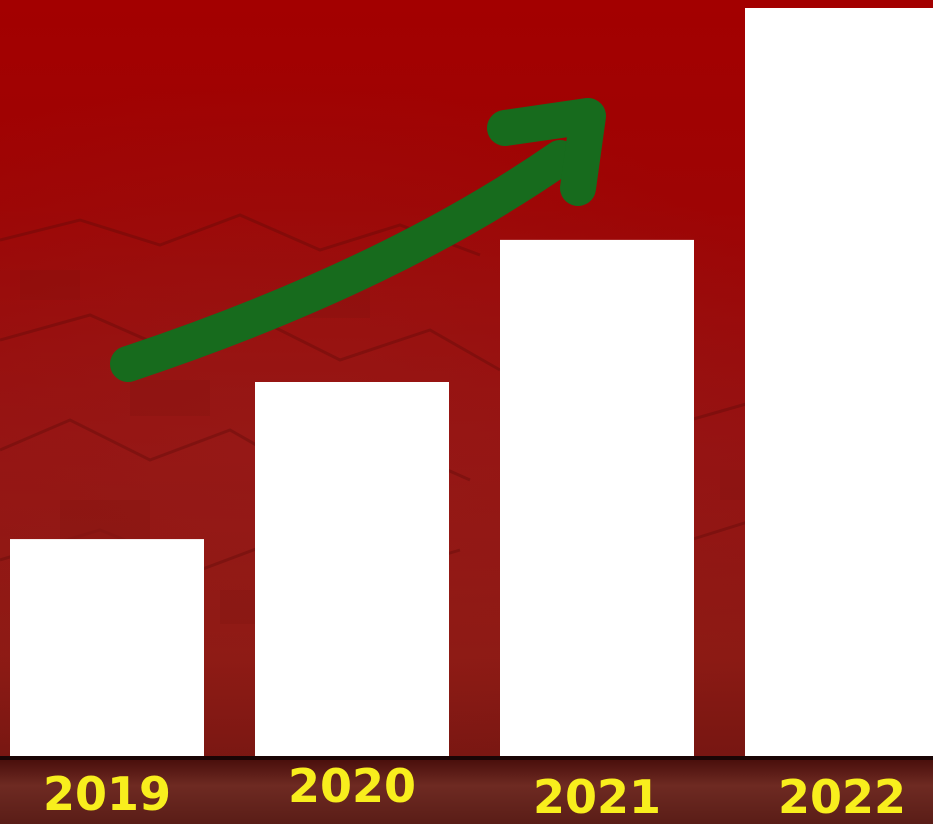 This screenshot has height=824, width=933. I want to click on ground-strip, so click(466, 790).